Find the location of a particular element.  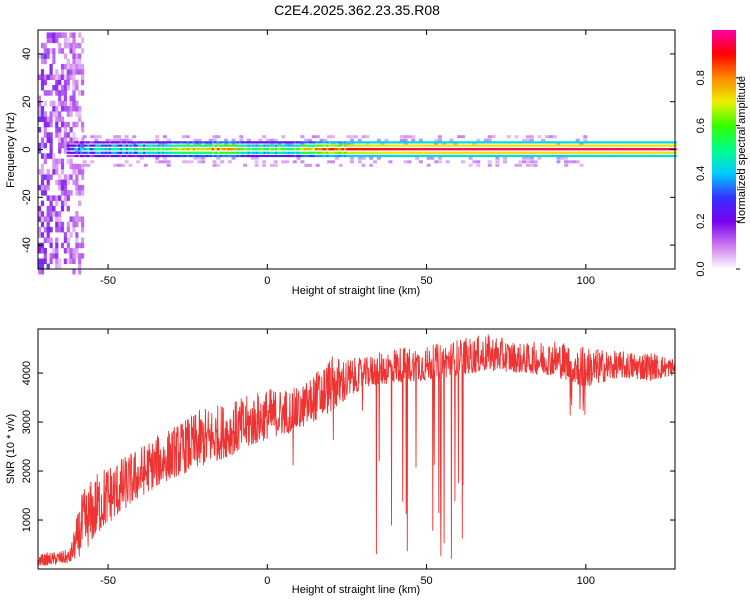

snr-y-tick-label: 1000 is located at coordinates (27, 520).